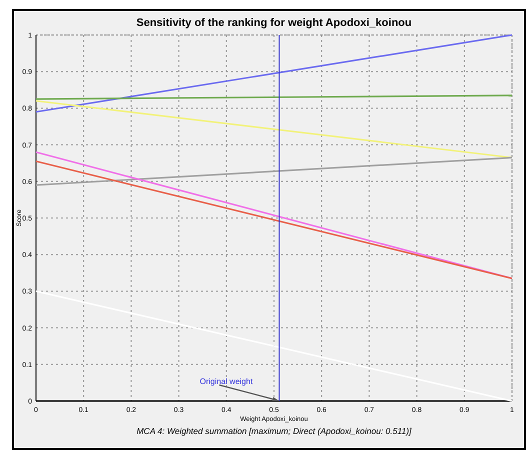 The image size is (526, 450). Describe the element at coordinates (274, 431) in the screenshot. I see `text: MCA 4: Weighted summation [maximum; Direct (Apodoxi_koinou: 0.511)]` at that location.